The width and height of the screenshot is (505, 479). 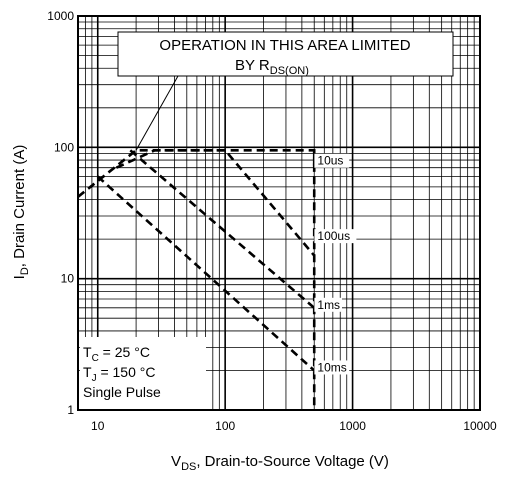 I want to click on rds-on-limit-line, so click(x=157, y=113).